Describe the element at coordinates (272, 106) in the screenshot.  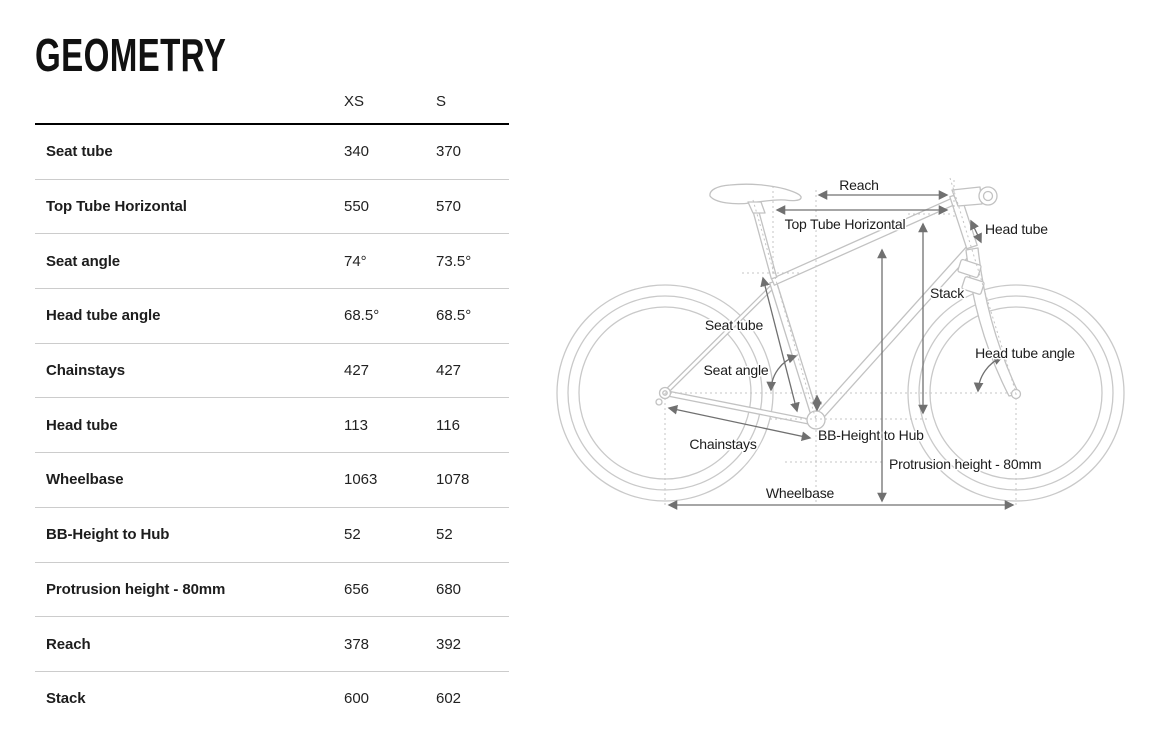
I see `table-header-row: XS S` at that location.